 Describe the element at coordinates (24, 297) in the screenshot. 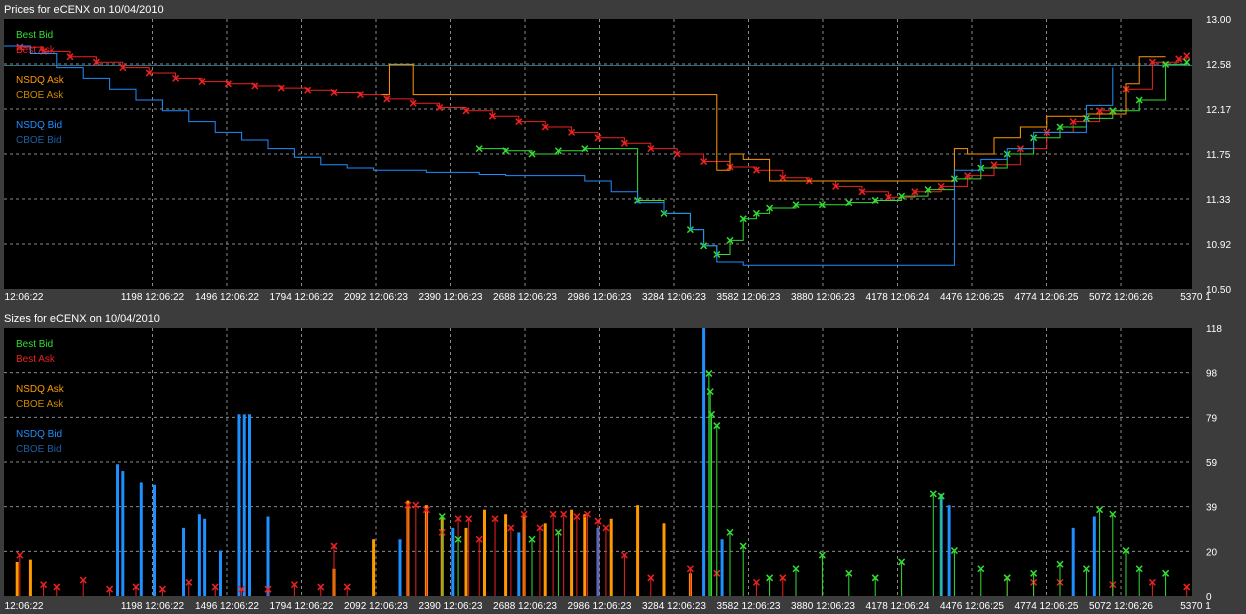

I see `price-x-tick-label: 12:06:22` at that location.